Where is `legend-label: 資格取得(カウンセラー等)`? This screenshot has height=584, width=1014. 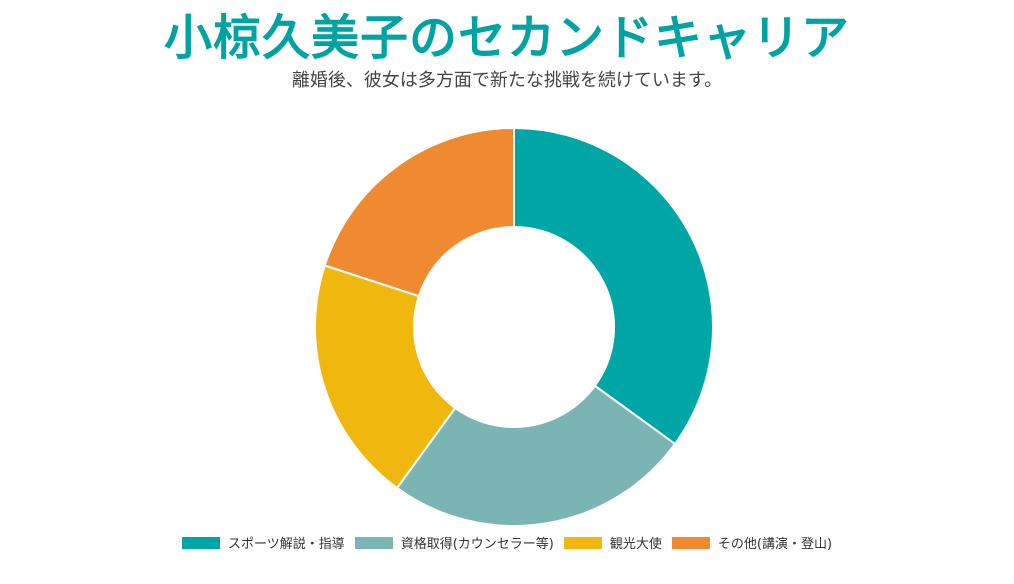
legend-label: 資格取得(カウンセラー等) is located at coordinates (477, 544).